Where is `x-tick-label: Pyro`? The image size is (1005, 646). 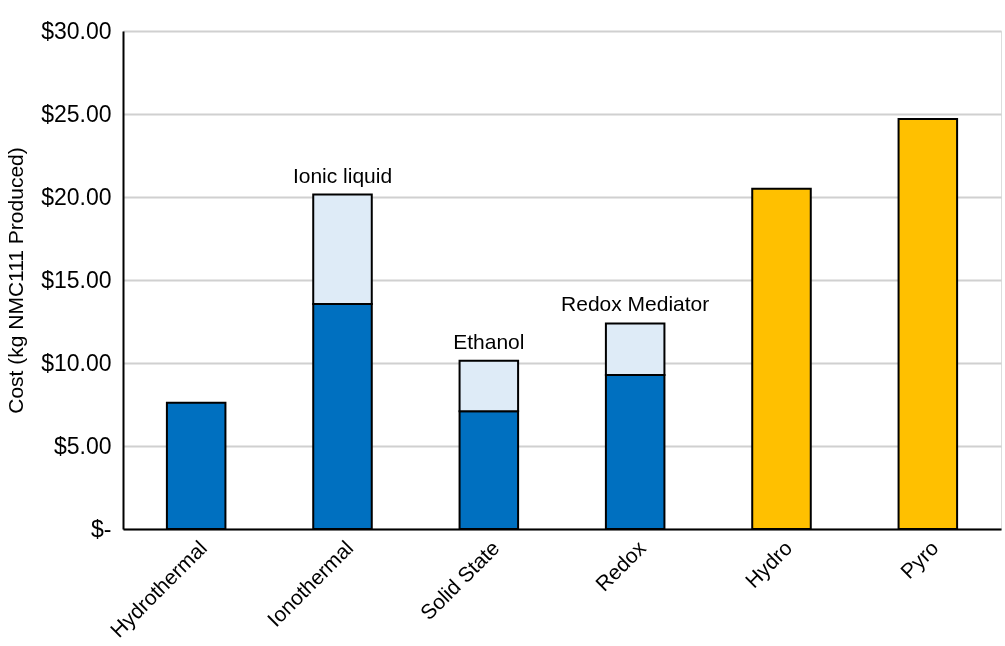 x-tick-label: Pyro is located at coordinates (919, 559).